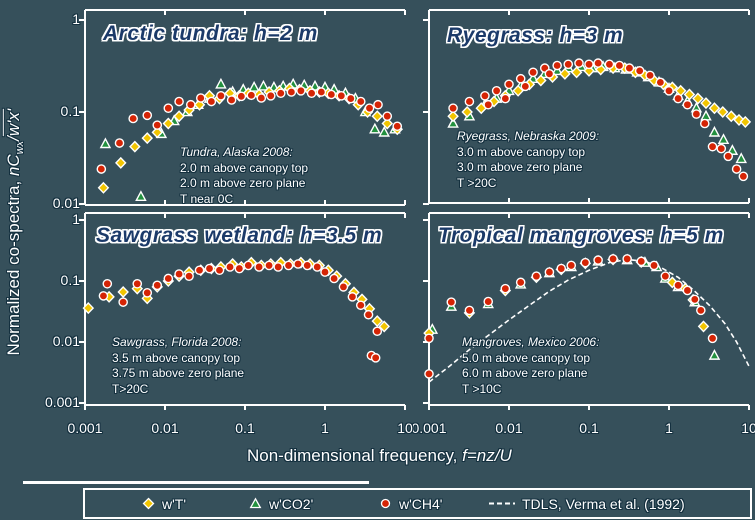 This screenshot has height=520, width=755. Describe the element at coordinates (525, 373) in the screenshot. I see `annotation-line: 6.0 m above zero plane` at that location.